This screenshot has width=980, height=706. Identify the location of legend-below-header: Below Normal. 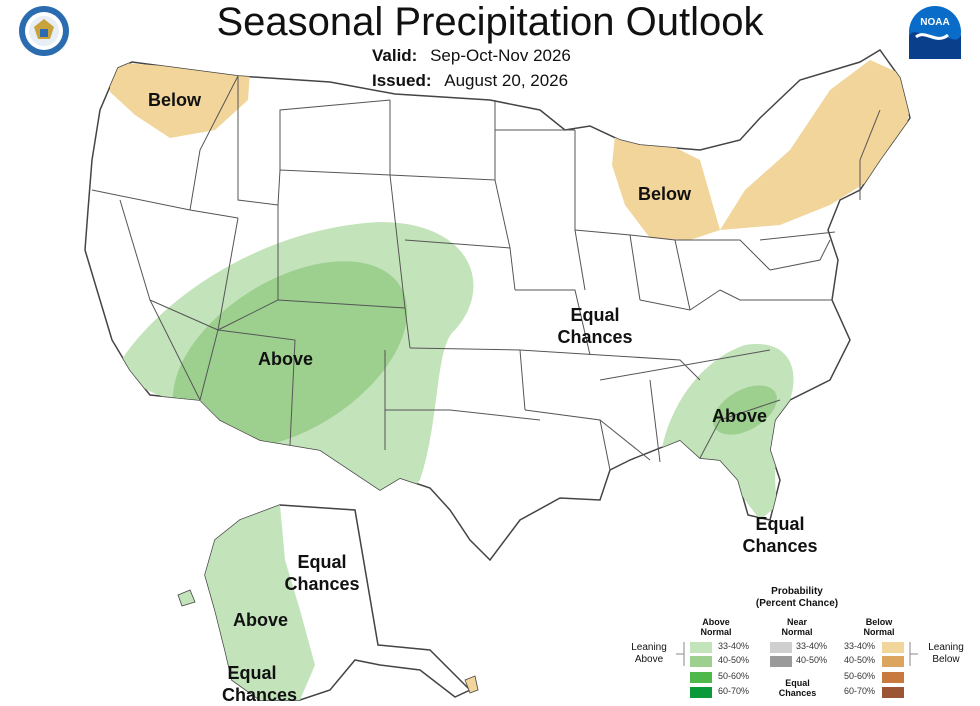
(879, 627).